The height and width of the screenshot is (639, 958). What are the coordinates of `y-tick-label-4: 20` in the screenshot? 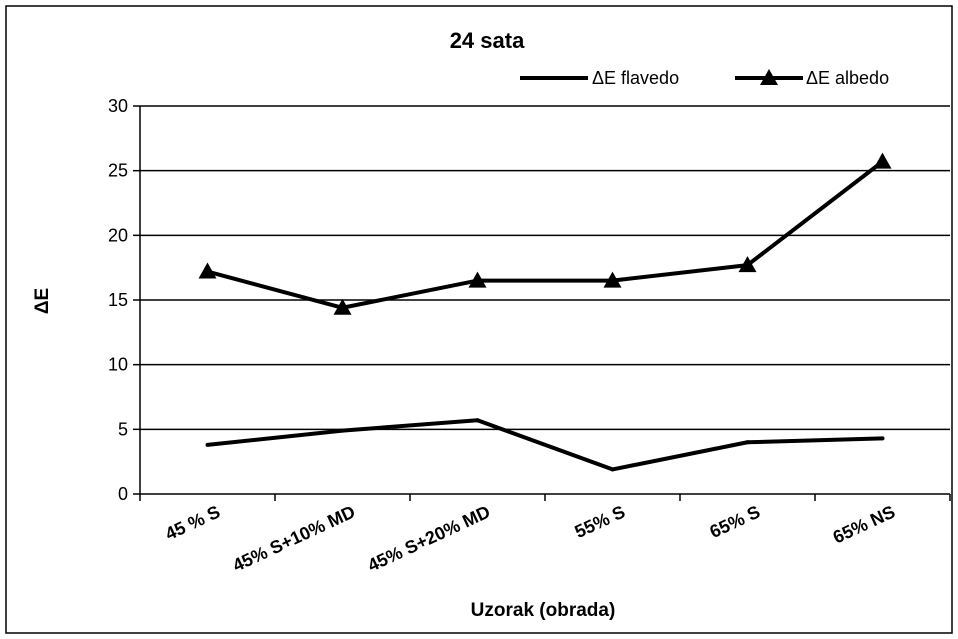 It's located at (118, 235).